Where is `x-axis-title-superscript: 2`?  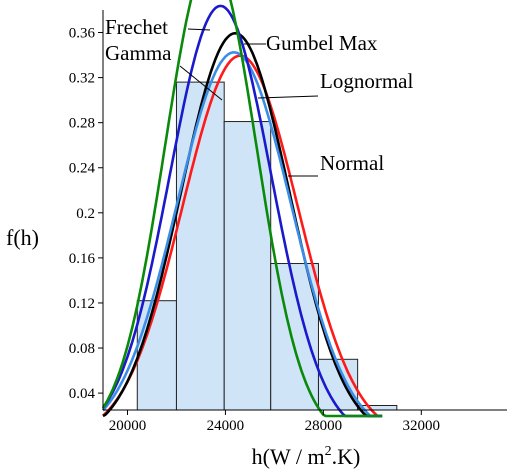 x-axis-title-superscript: 2 is located at coordinates (328, 451).